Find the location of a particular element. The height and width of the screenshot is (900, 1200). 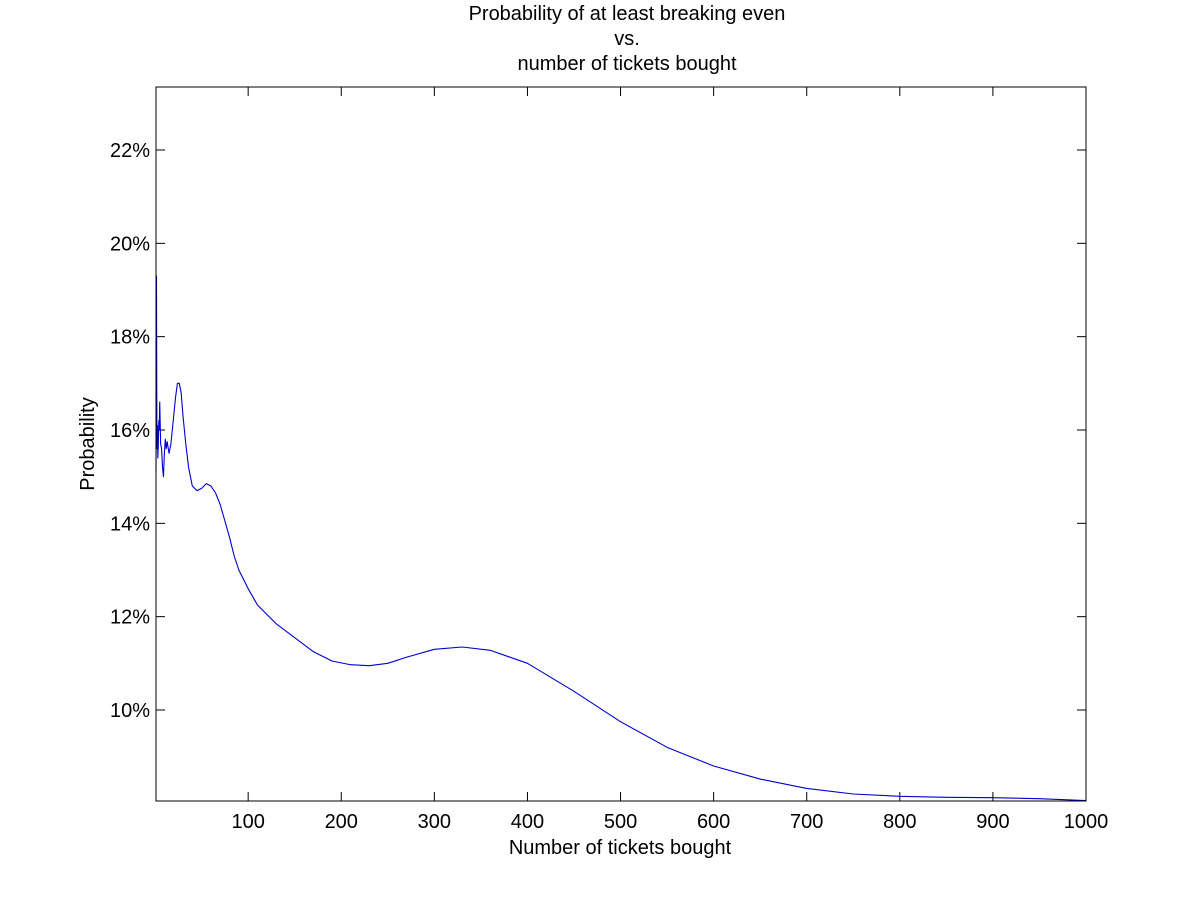

x-tick-label: 500 is located at coordinates (620, 822).